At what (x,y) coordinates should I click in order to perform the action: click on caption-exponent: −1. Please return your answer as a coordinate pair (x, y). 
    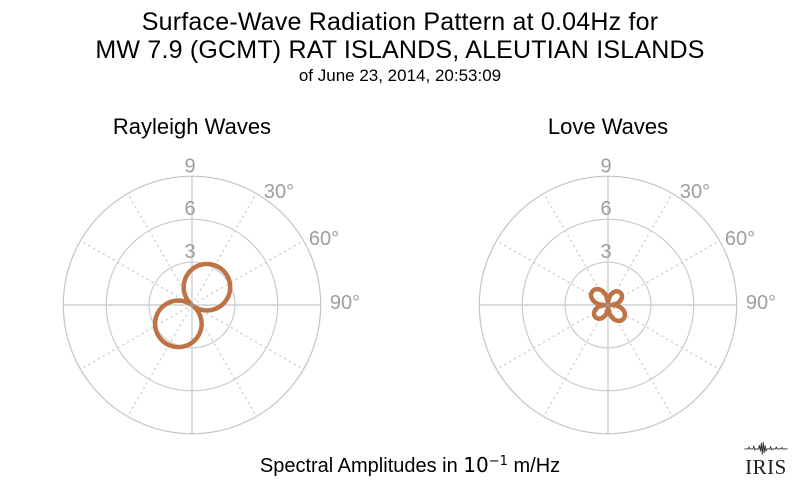
    Looking at the image, I should click on (498, 461).